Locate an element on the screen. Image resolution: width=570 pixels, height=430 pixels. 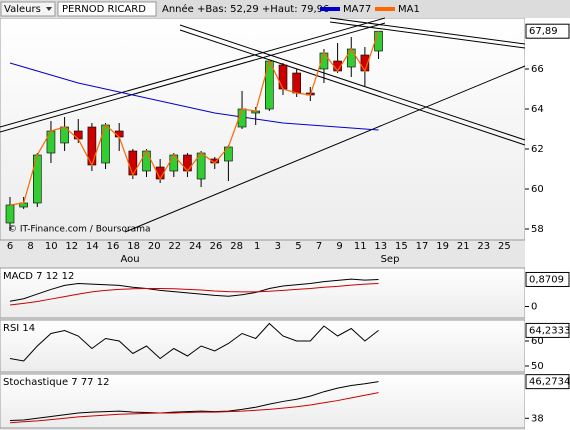
last-value-label: 0,8709 is located at coordinates (546, 279).